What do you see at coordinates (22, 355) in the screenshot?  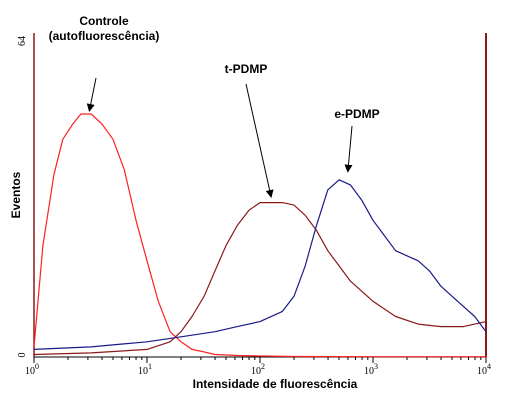 I see `y-tick-label-min: 0` at bounding box center [22, 355].